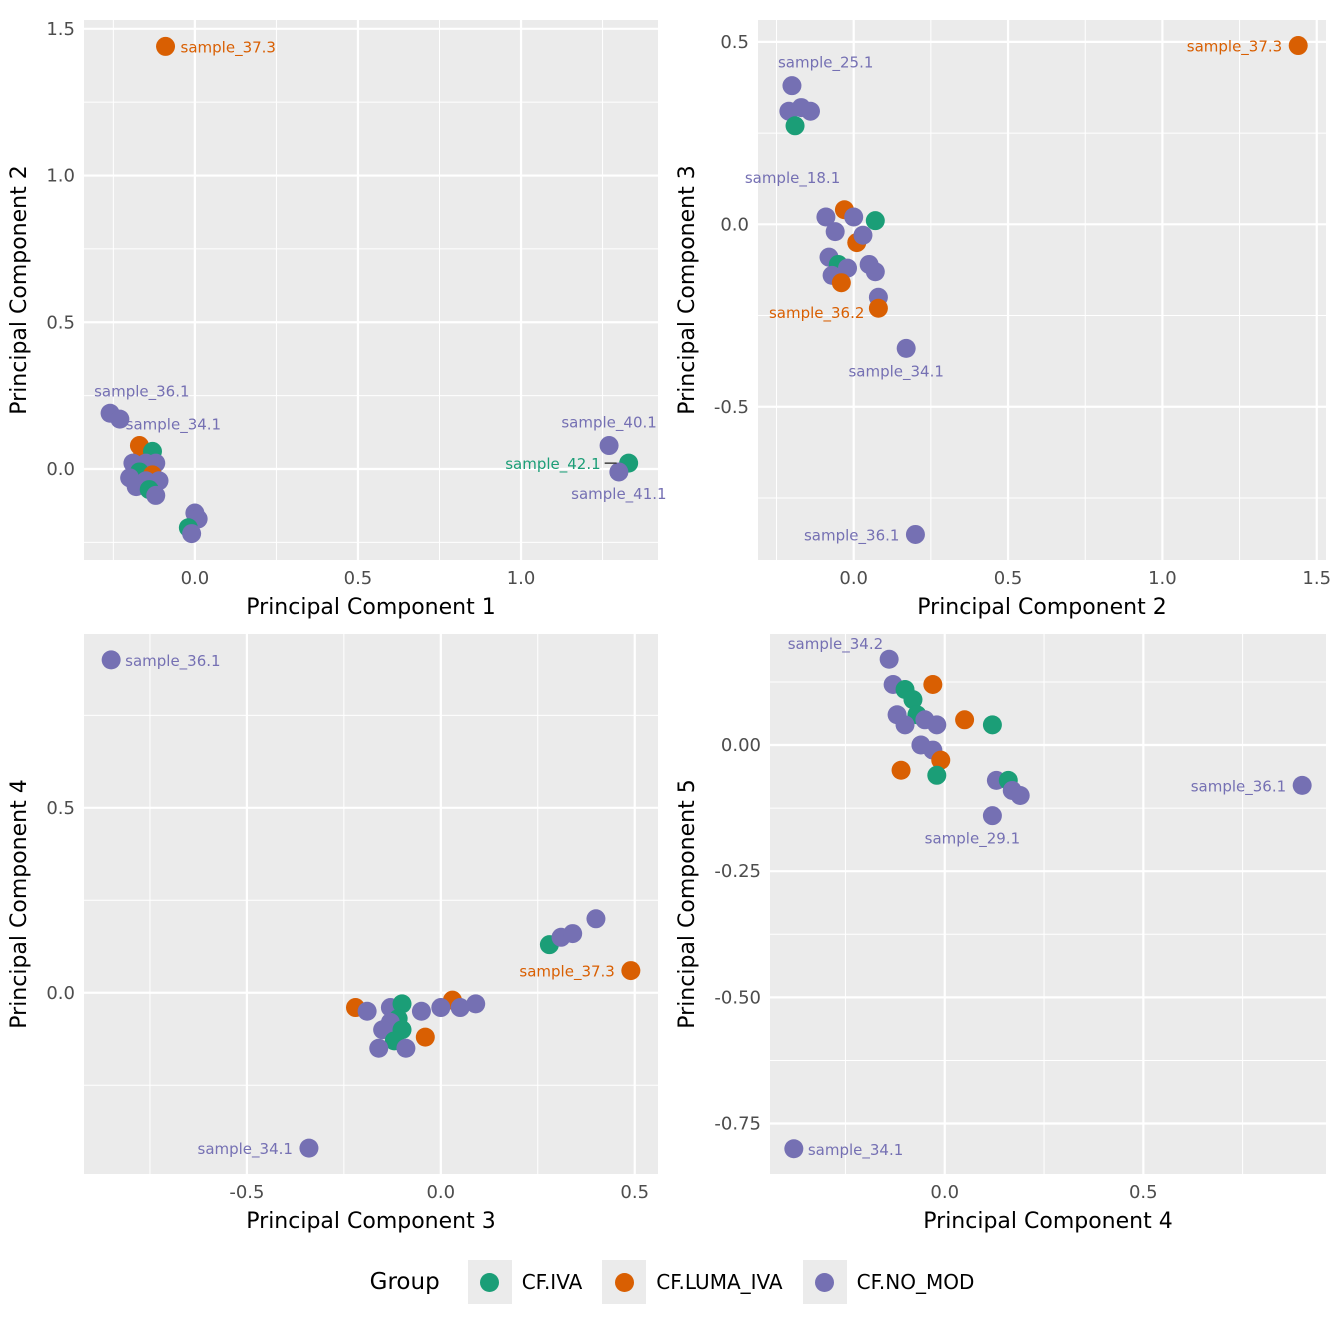 Image resolution: width=1344 pixels, height=1344 pixels. I want to click on legend-item-cf-luma-iva: CF.LUMA_IVA, so click(692, 1282).